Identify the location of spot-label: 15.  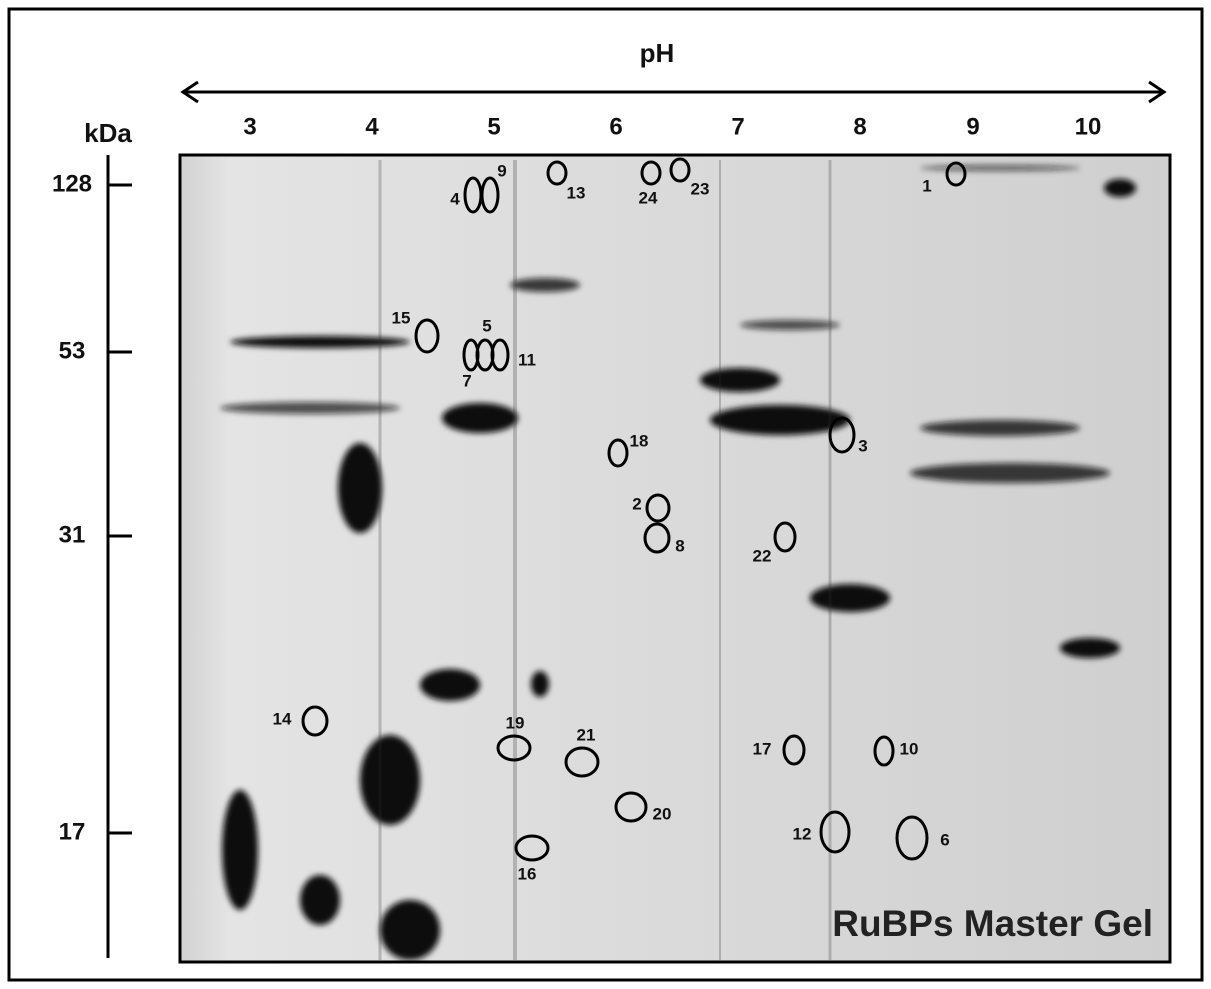
(401, 317).